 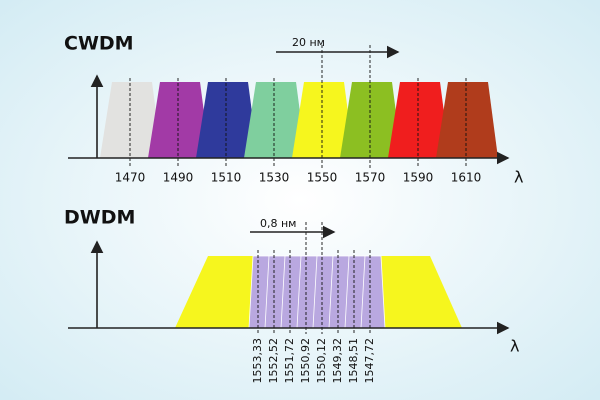 I want to click on channel-label: 1549,32, so click(x=337, y=361).